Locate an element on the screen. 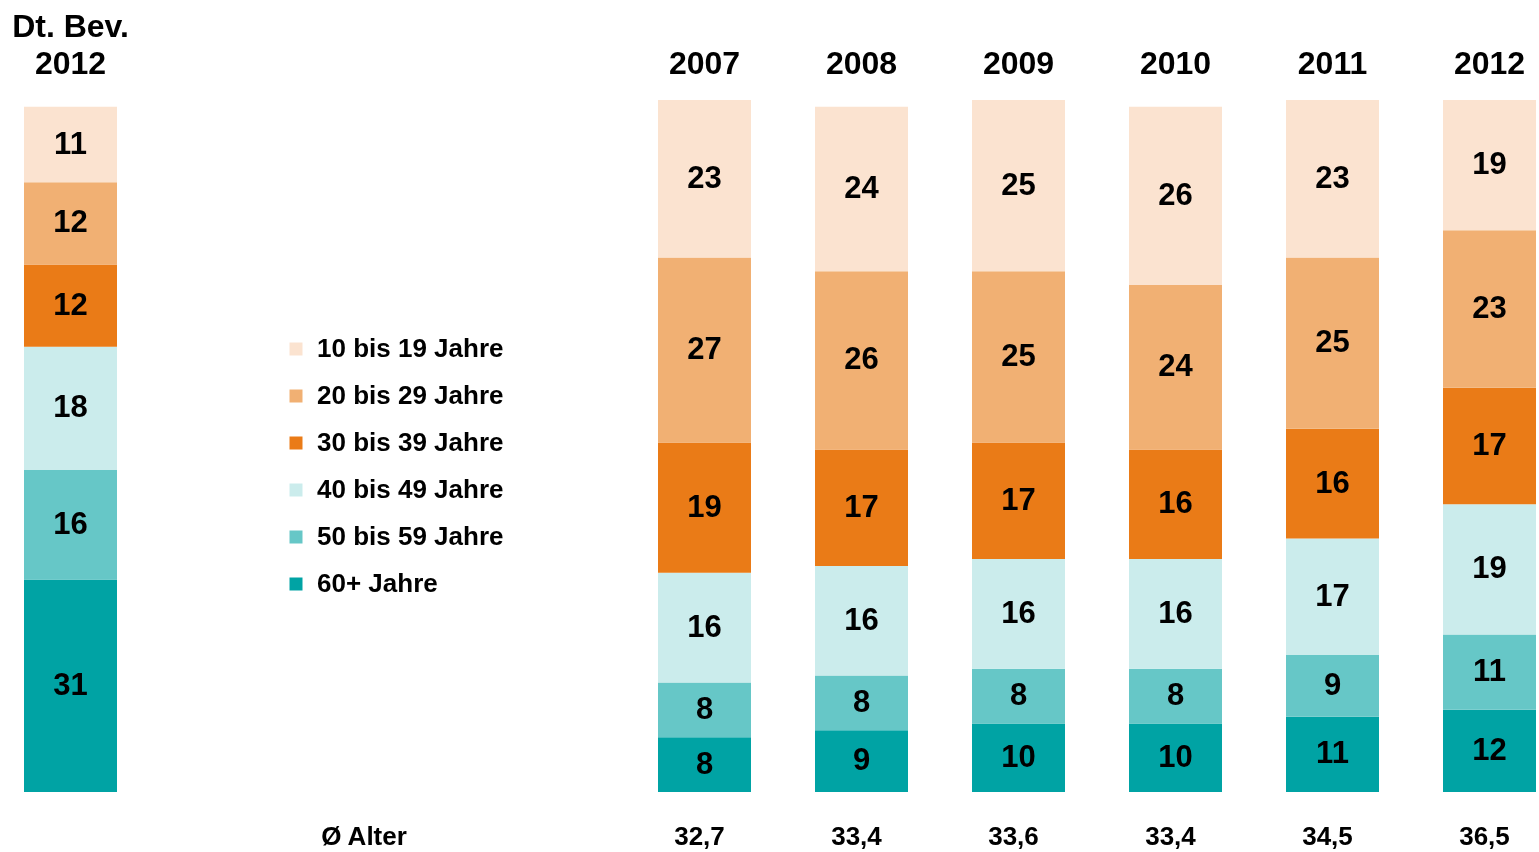 The image size is (1539, 852). x-tick-label: 2011 is located at coordinates (1332, 62).